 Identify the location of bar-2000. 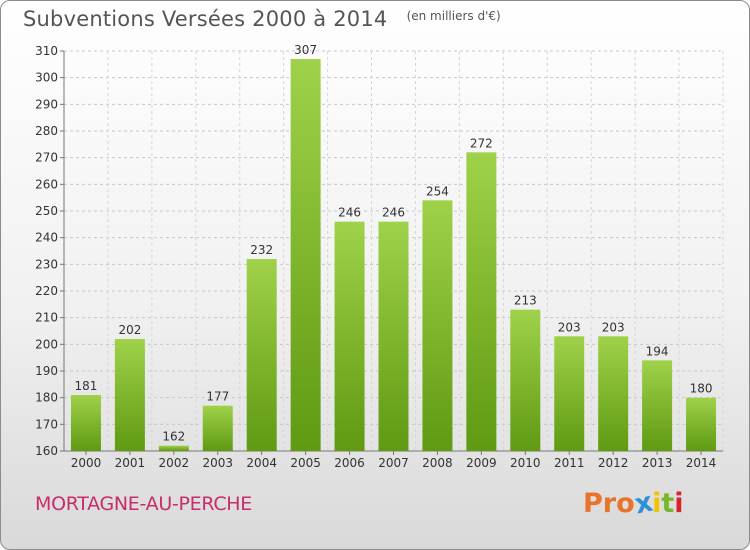
(85, 423).